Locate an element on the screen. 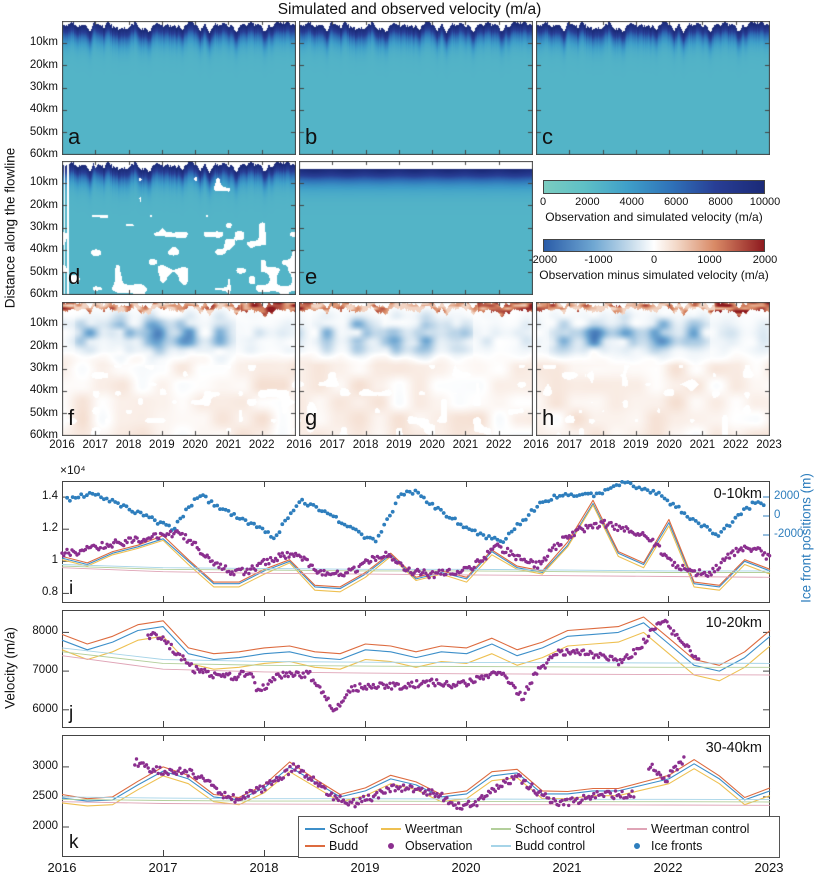 The height and width of the screenshot is (883, 819). panel-letter-b: b is located at coordinates (311, 136).